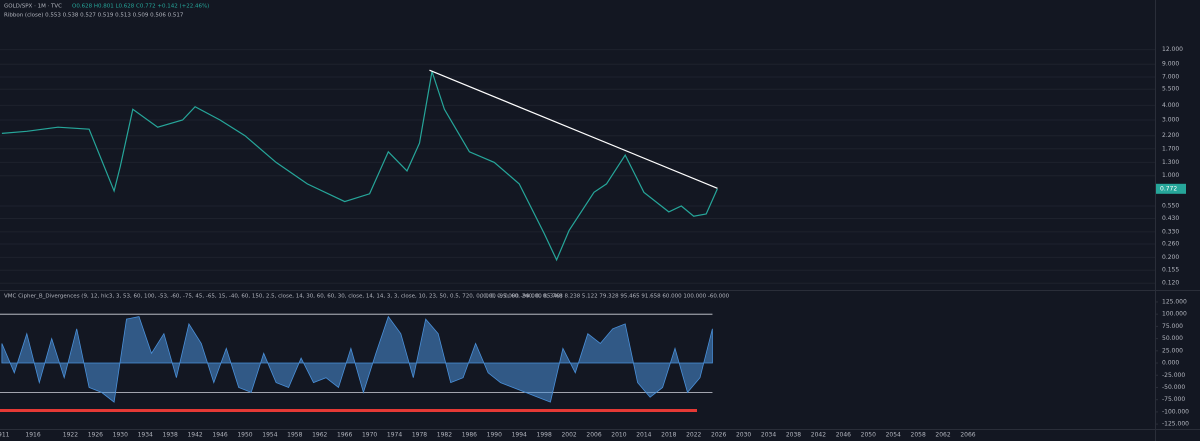 Image resolution: width=1200 pixels, height=441 pixels. I want to click on y-tick-label: -25.000, so click(1173, 375).